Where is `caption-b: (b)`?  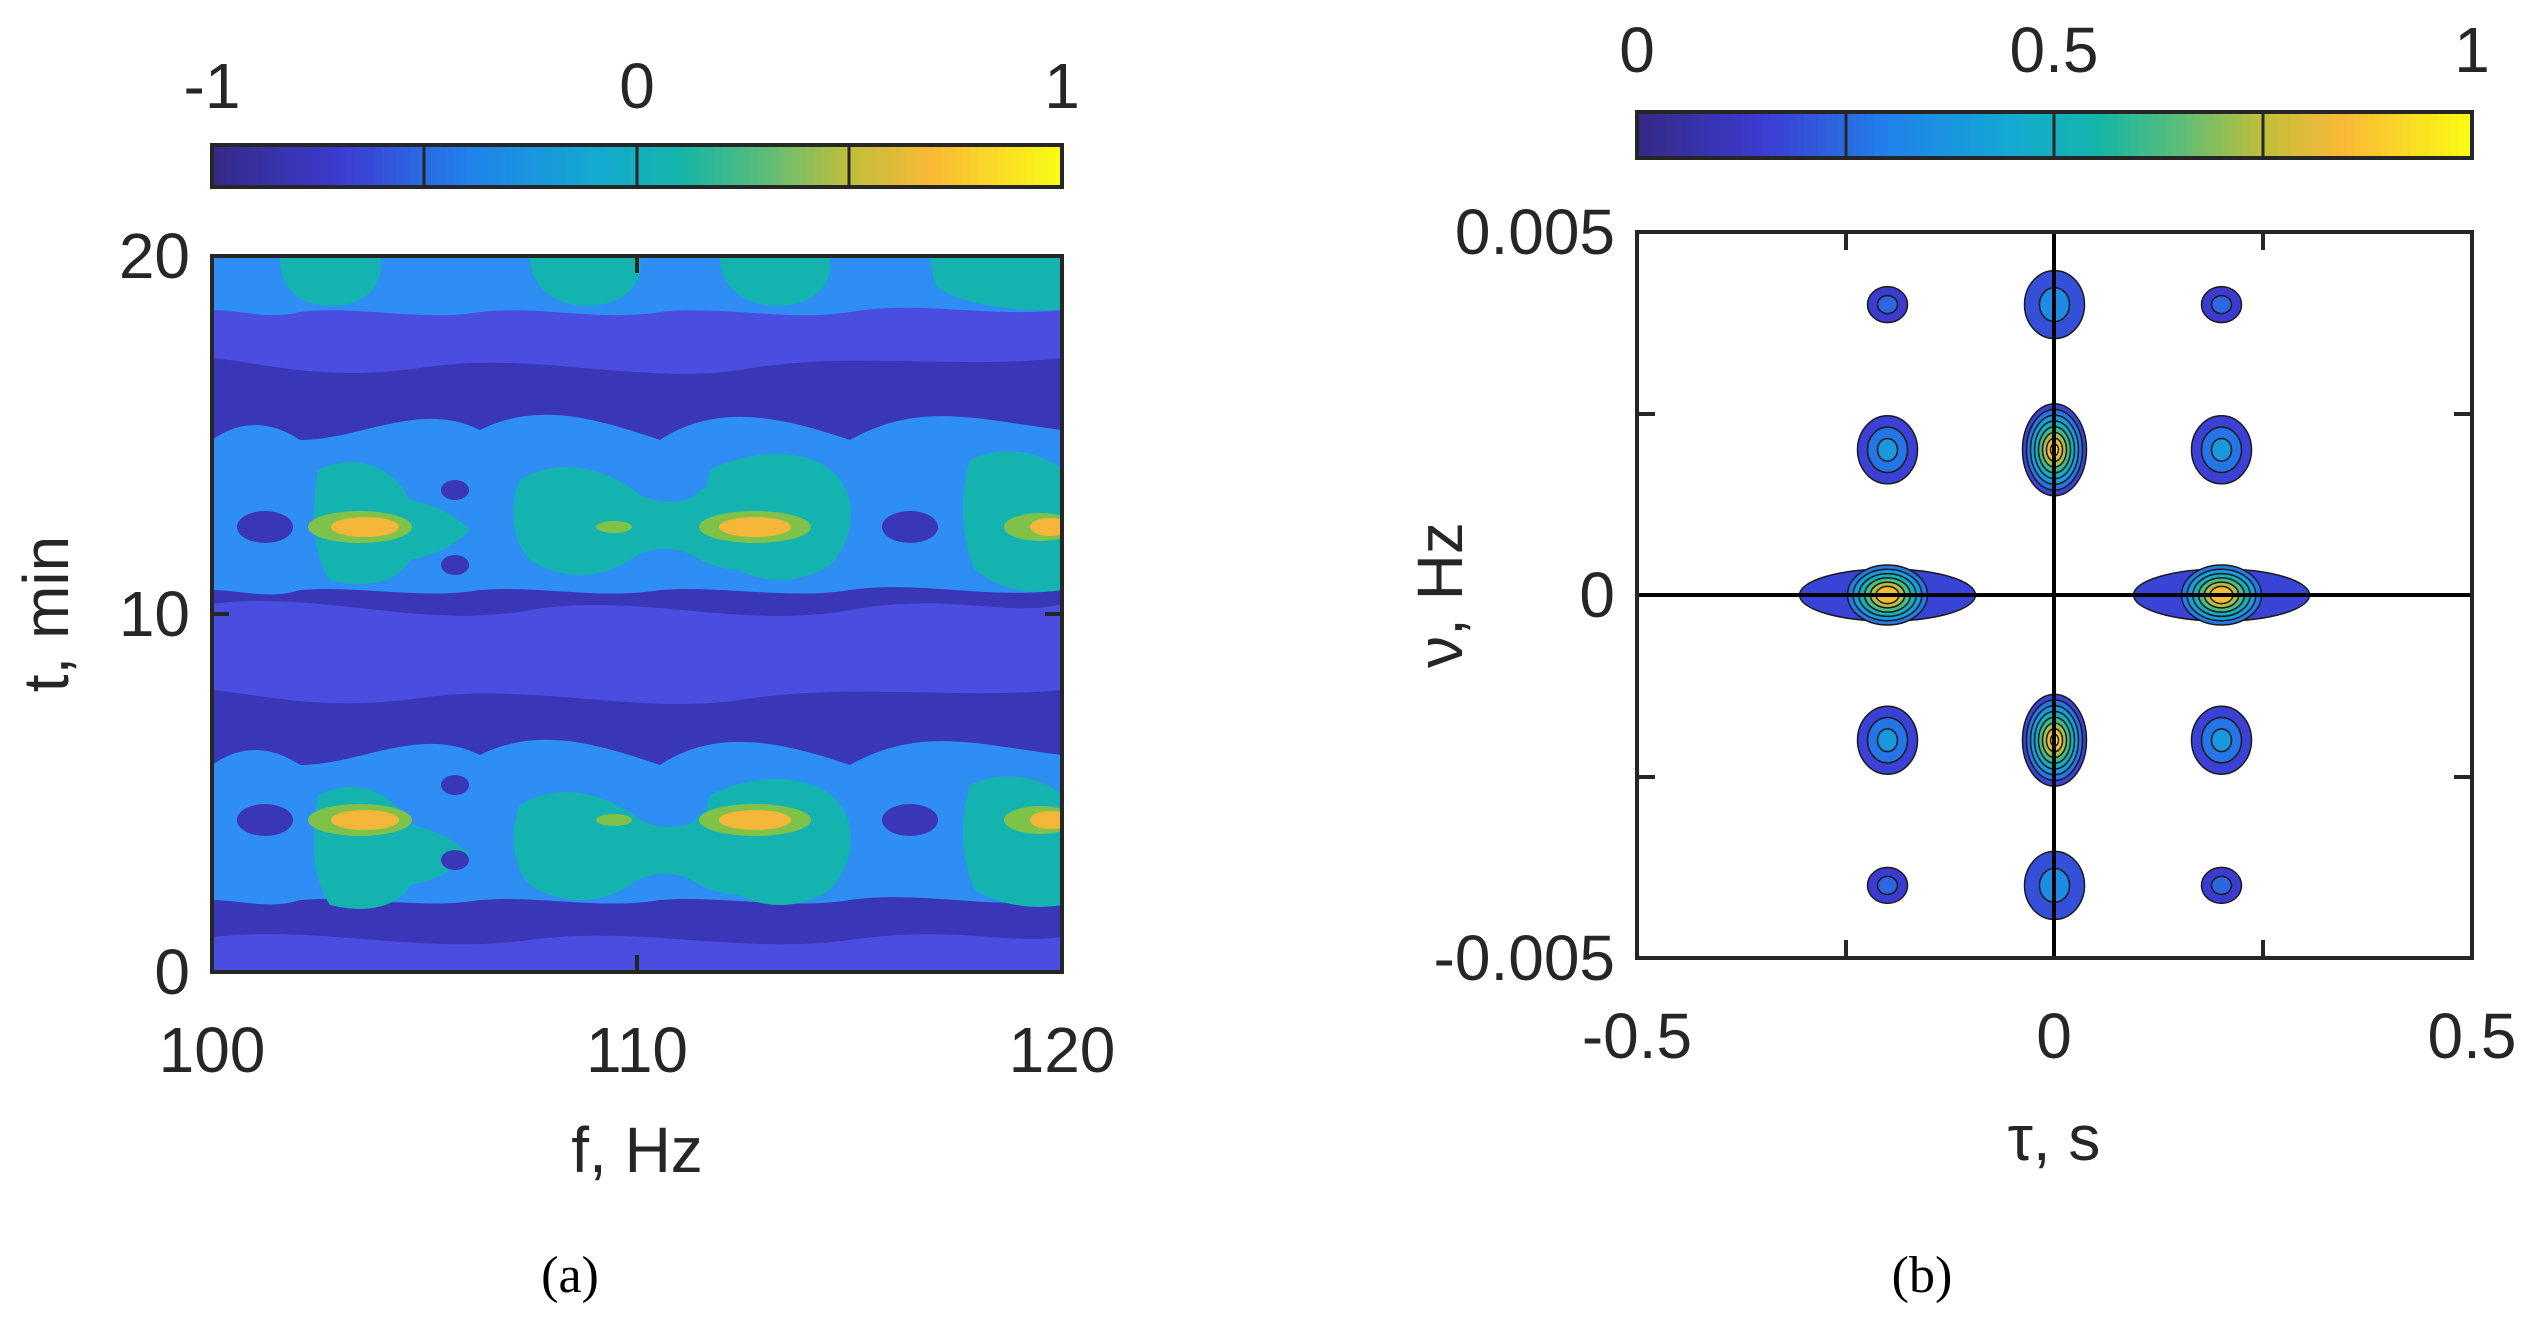 caption-b: (b) is located at coordinates (1922, 1275).